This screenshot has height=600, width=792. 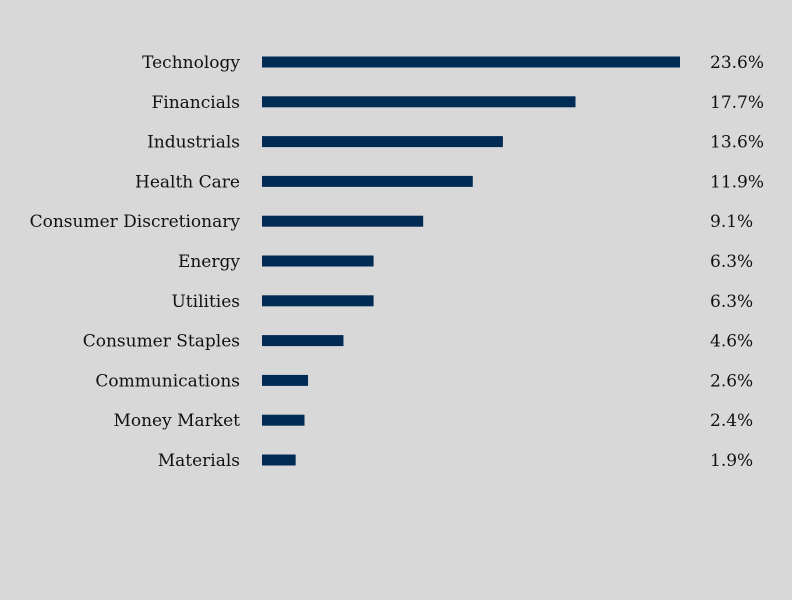 What do you see at coordinates (283, 420) in the screenshot?
I see `bar-money-market` at bounding box center [283, 420].